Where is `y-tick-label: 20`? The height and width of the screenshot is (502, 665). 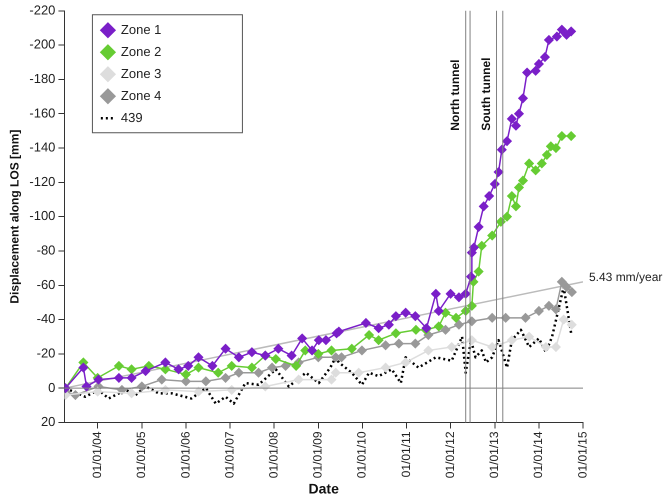 y-tick-label: 20 is located at coordinates (48, 422).